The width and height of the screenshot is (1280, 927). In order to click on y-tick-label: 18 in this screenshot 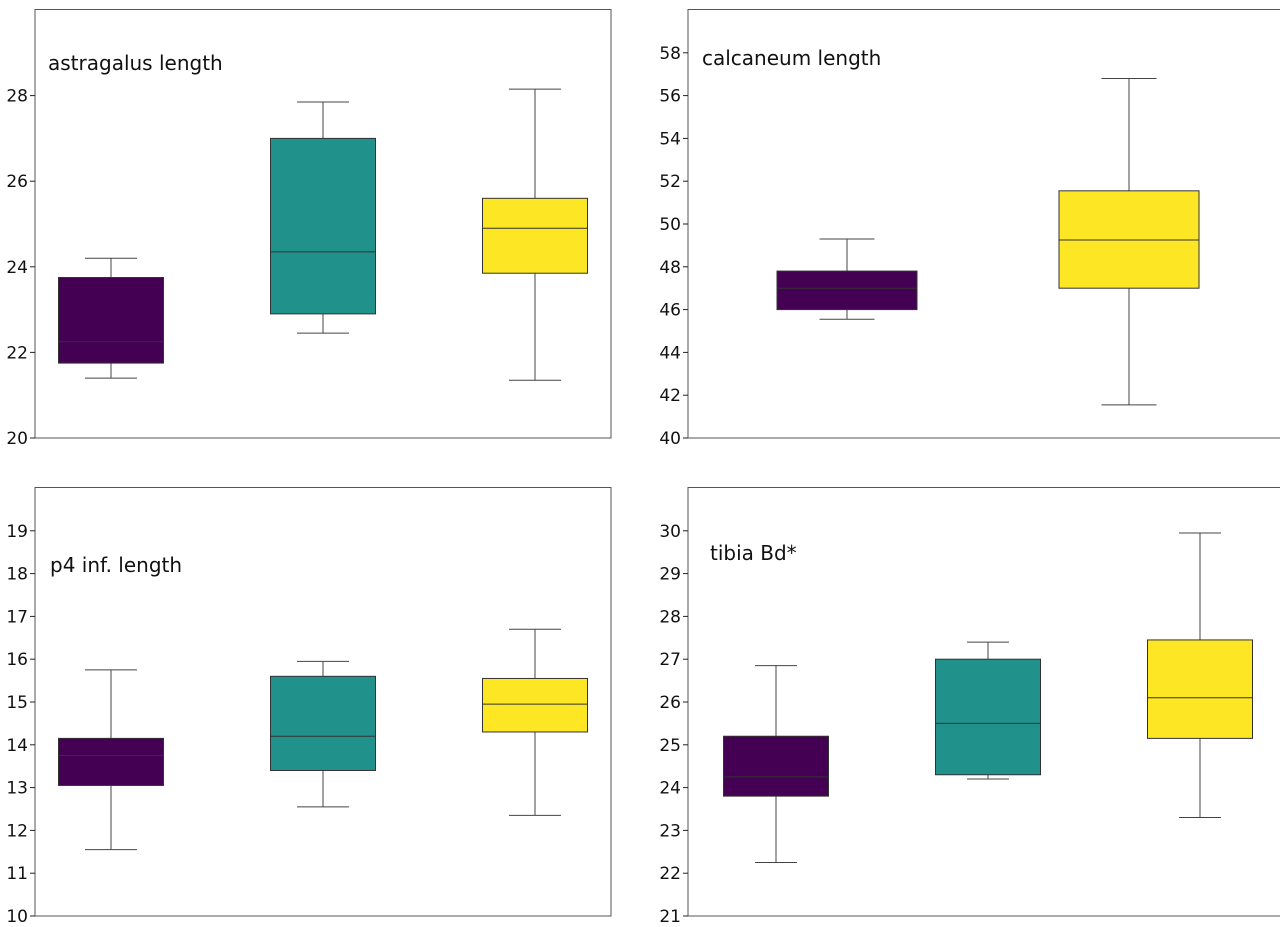, I will do `click(17, 575)`.